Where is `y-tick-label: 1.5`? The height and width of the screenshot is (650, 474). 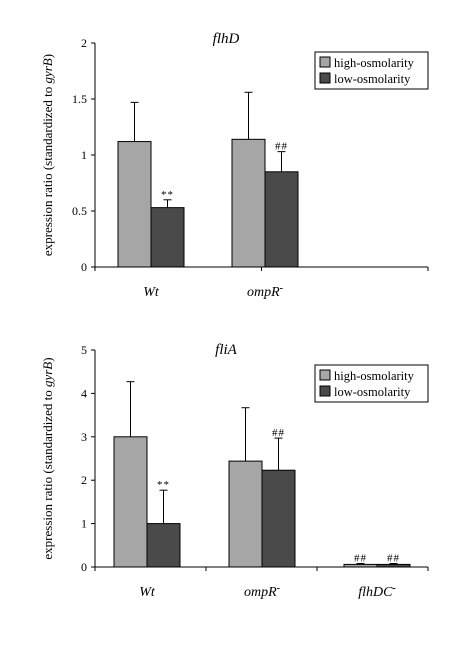
y-tick-label: 1.5 is located at coordinates (79, 99).